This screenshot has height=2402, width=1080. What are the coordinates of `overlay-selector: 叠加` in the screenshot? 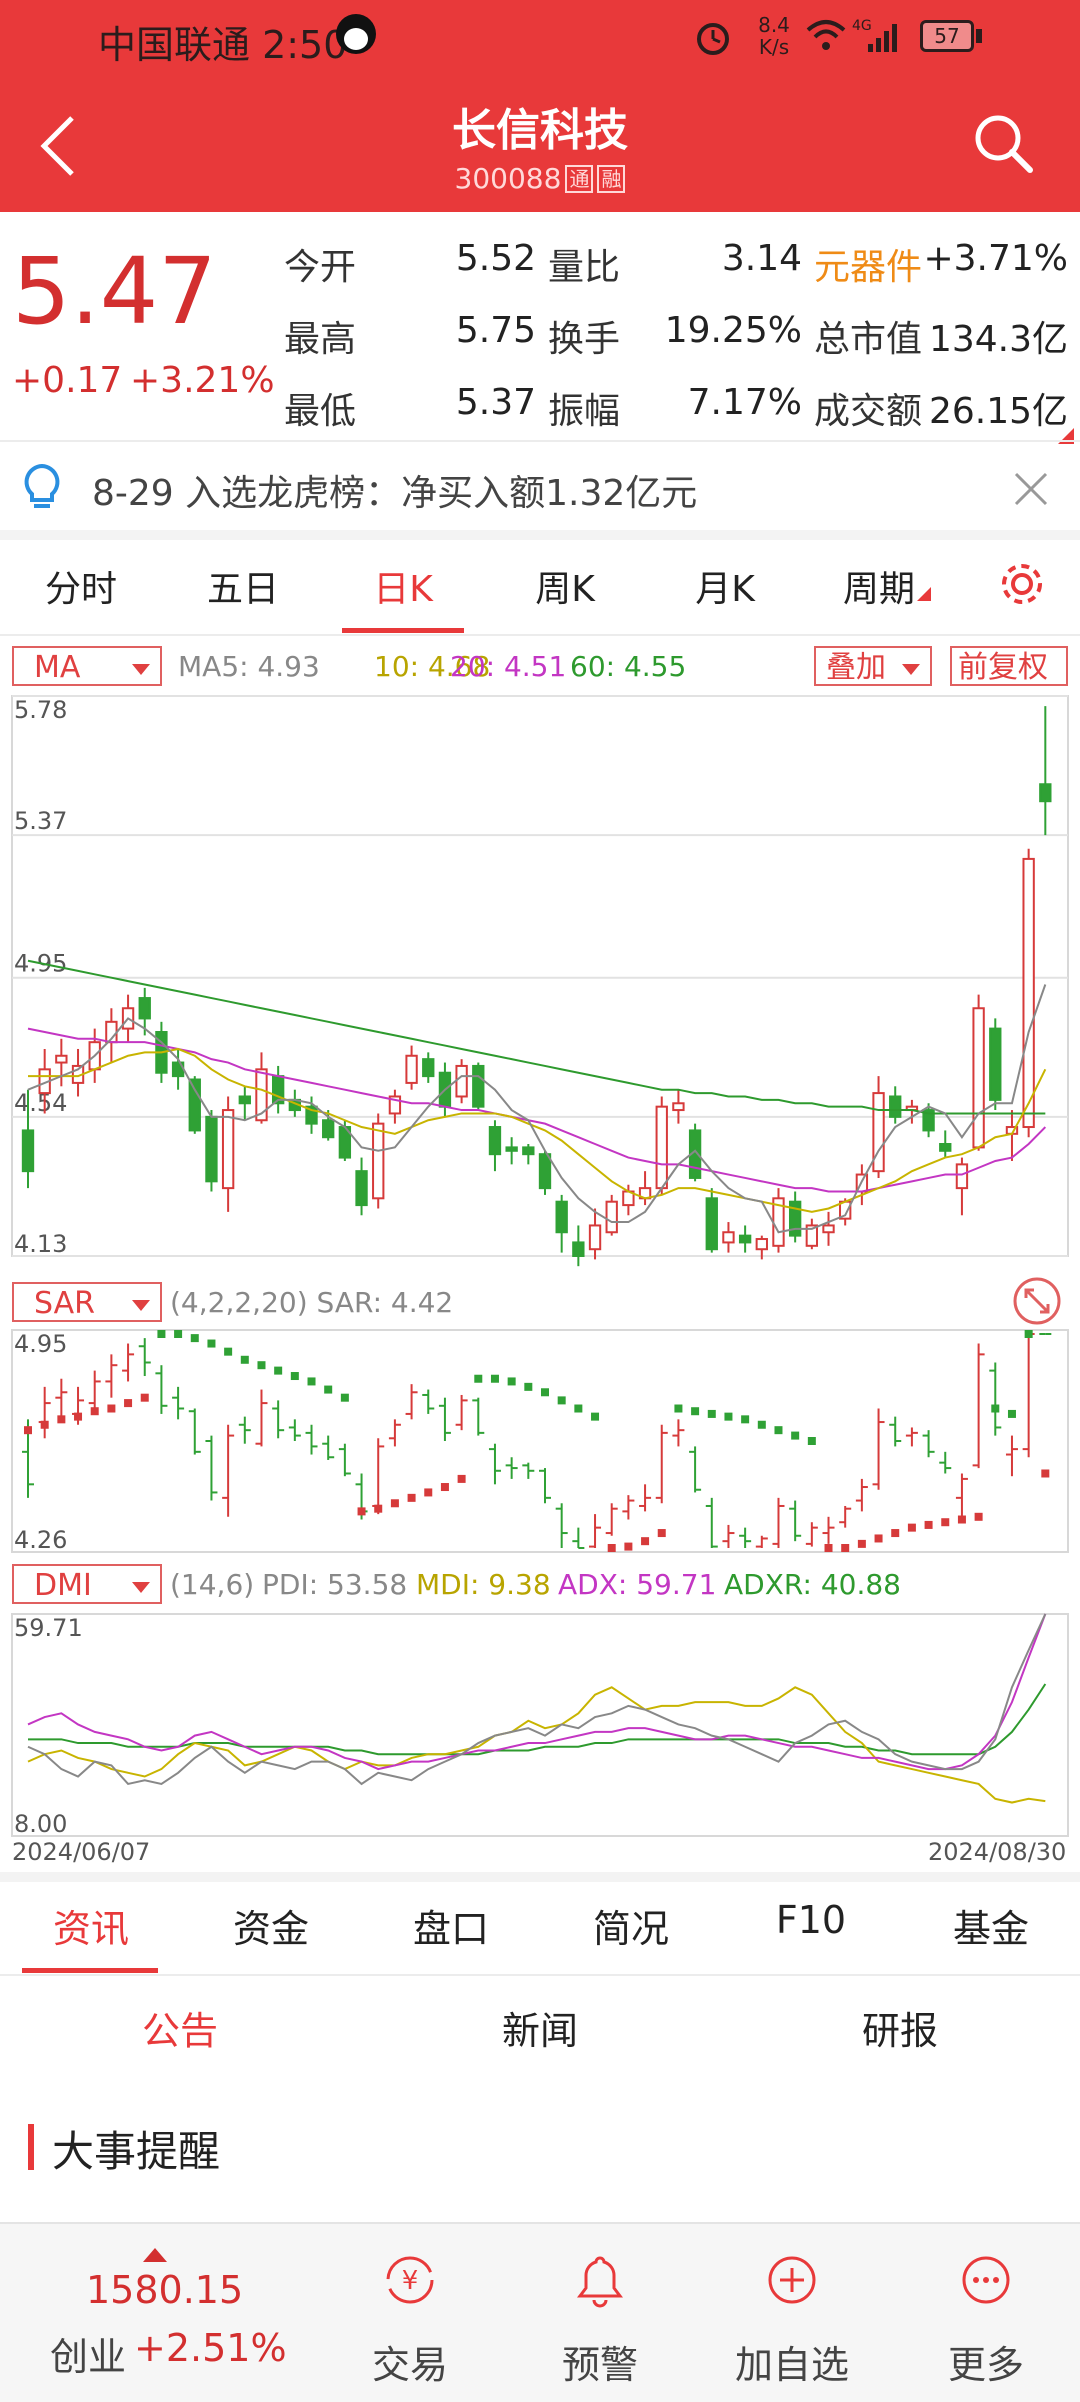 It's located at (873, 666).